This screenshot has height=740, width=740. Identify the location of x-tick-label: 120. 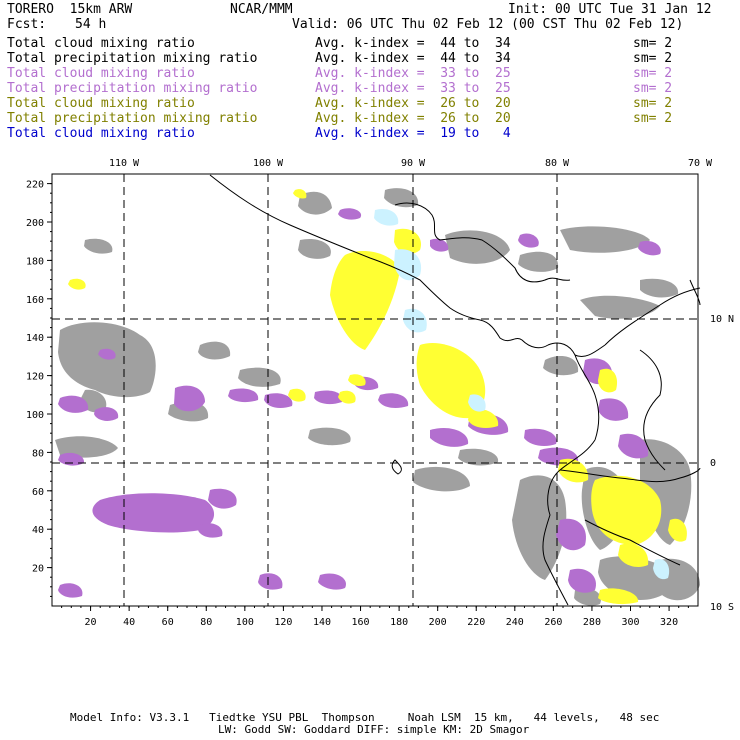
(283, 622).